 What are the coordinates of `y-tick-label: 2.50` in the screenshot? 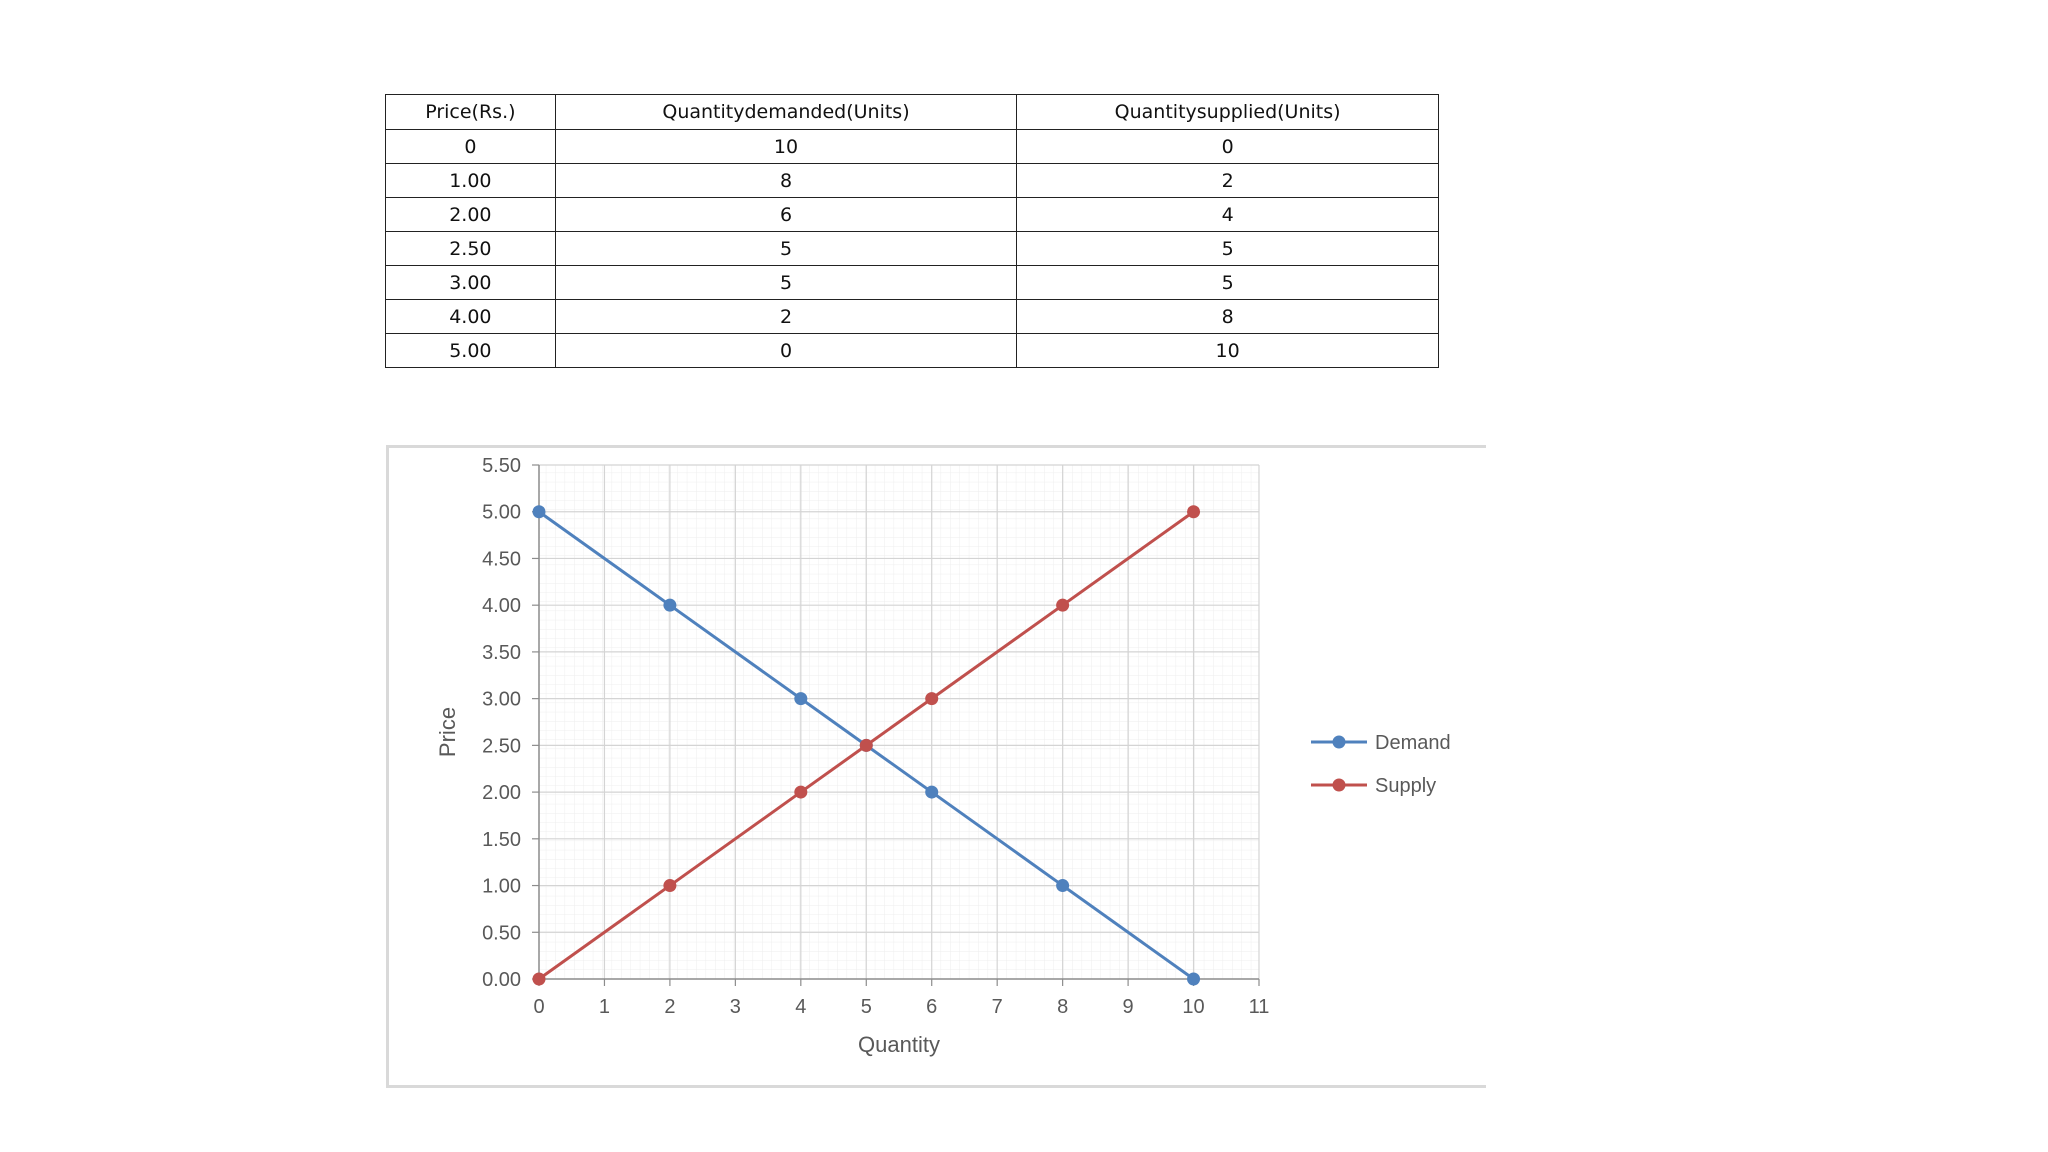 It's located at (501, 746).